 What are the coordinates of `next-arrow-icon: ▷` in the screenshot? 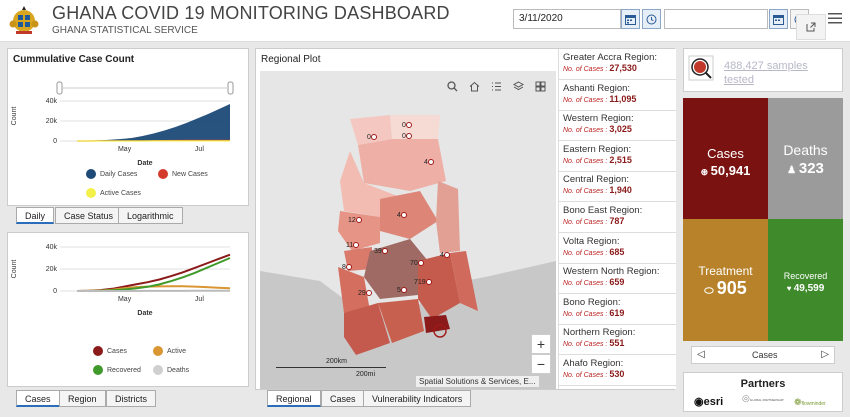 It's located at (825, 354).